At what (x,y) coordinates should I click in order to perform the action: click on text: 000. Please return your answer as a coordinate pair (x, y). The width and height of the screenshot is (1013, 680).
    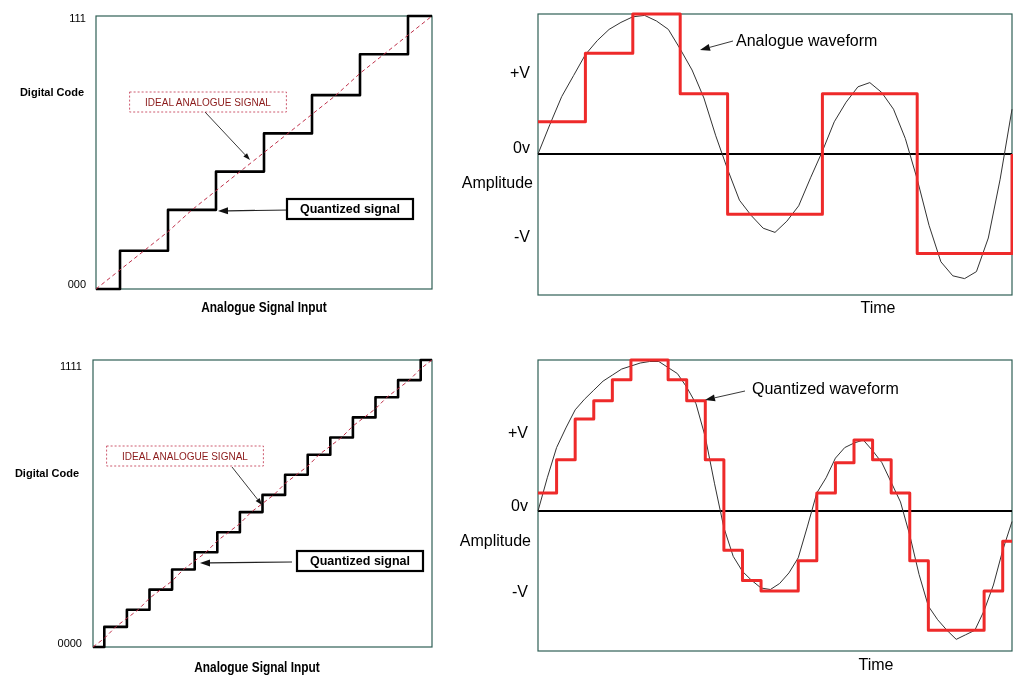
    Looking at the image, I should click on (76, 283).